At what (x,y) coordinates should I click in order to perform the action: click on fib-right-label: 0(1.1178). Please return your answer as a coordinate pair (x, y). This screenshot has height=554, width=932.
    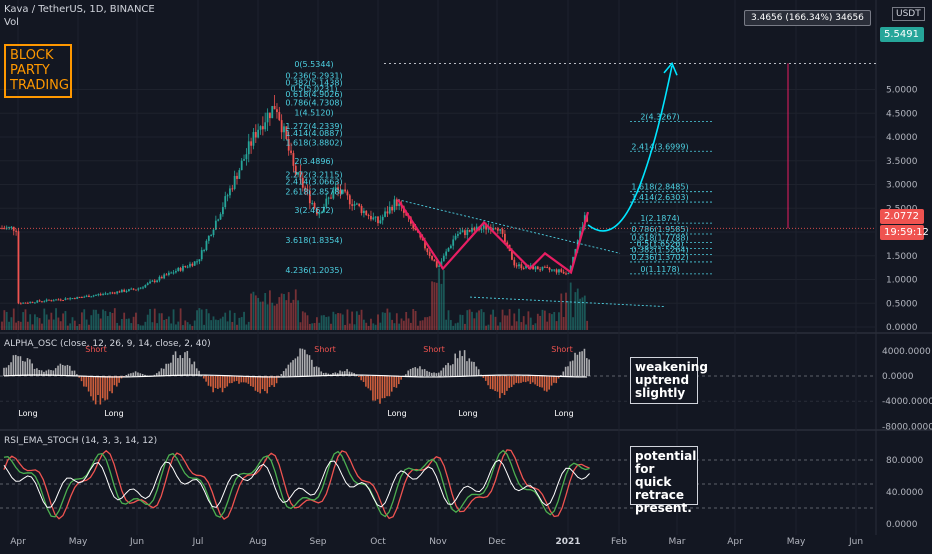
    Looking at the image, I should click on (659, 269).